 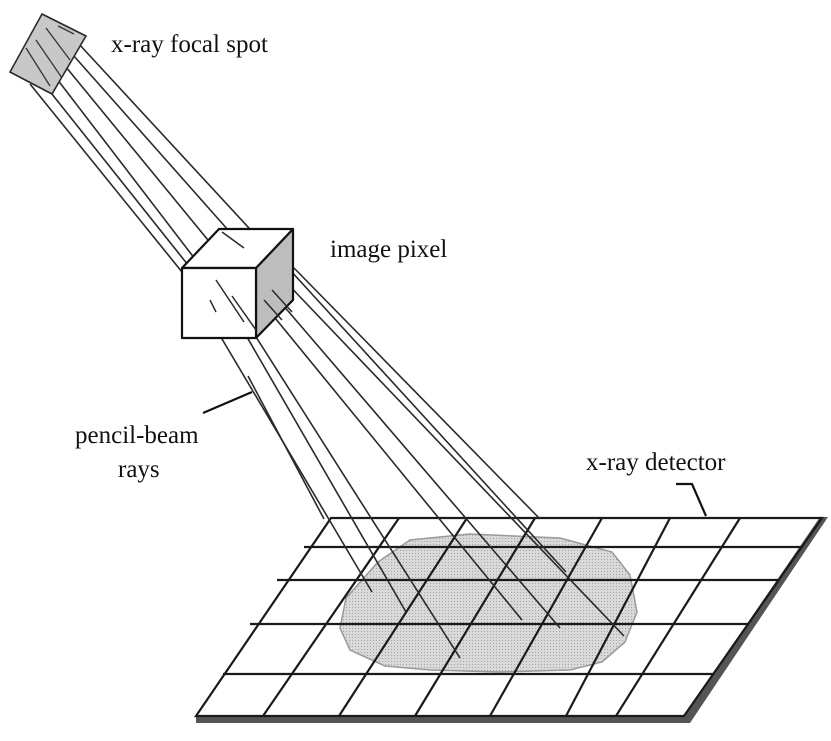 I want to click on focal-spot-label: x-ray focal spot, so click(x=189, y=44).